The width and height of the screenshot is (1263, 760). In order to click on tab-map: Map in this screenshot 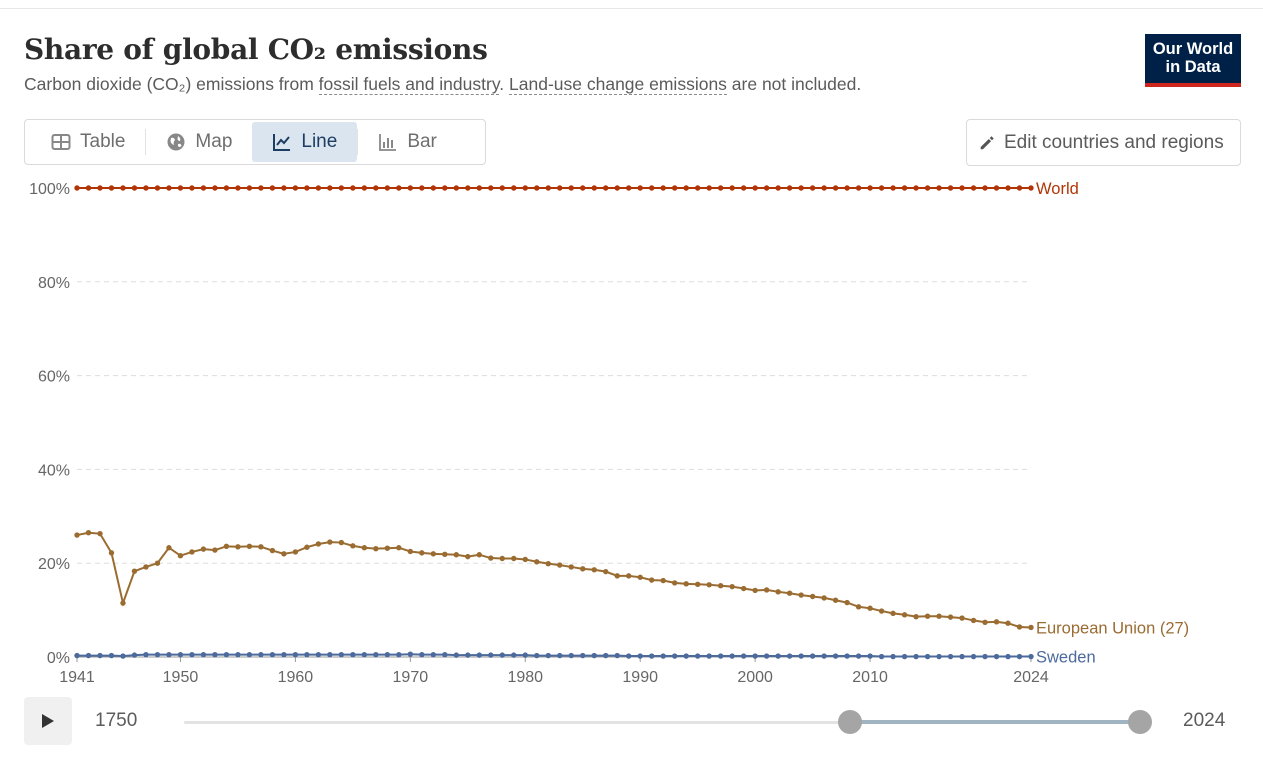, I will do `click(199, 142)`.